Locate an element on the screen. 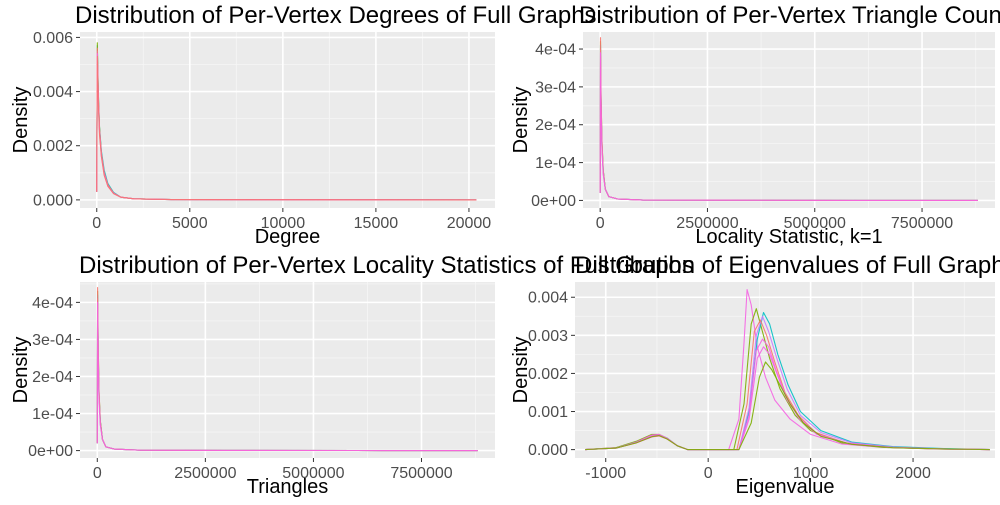 Image resolution: width=1000 pixels, height=505 pixels. y-tick-label: 0.003 is located at coordinates (548, 336).